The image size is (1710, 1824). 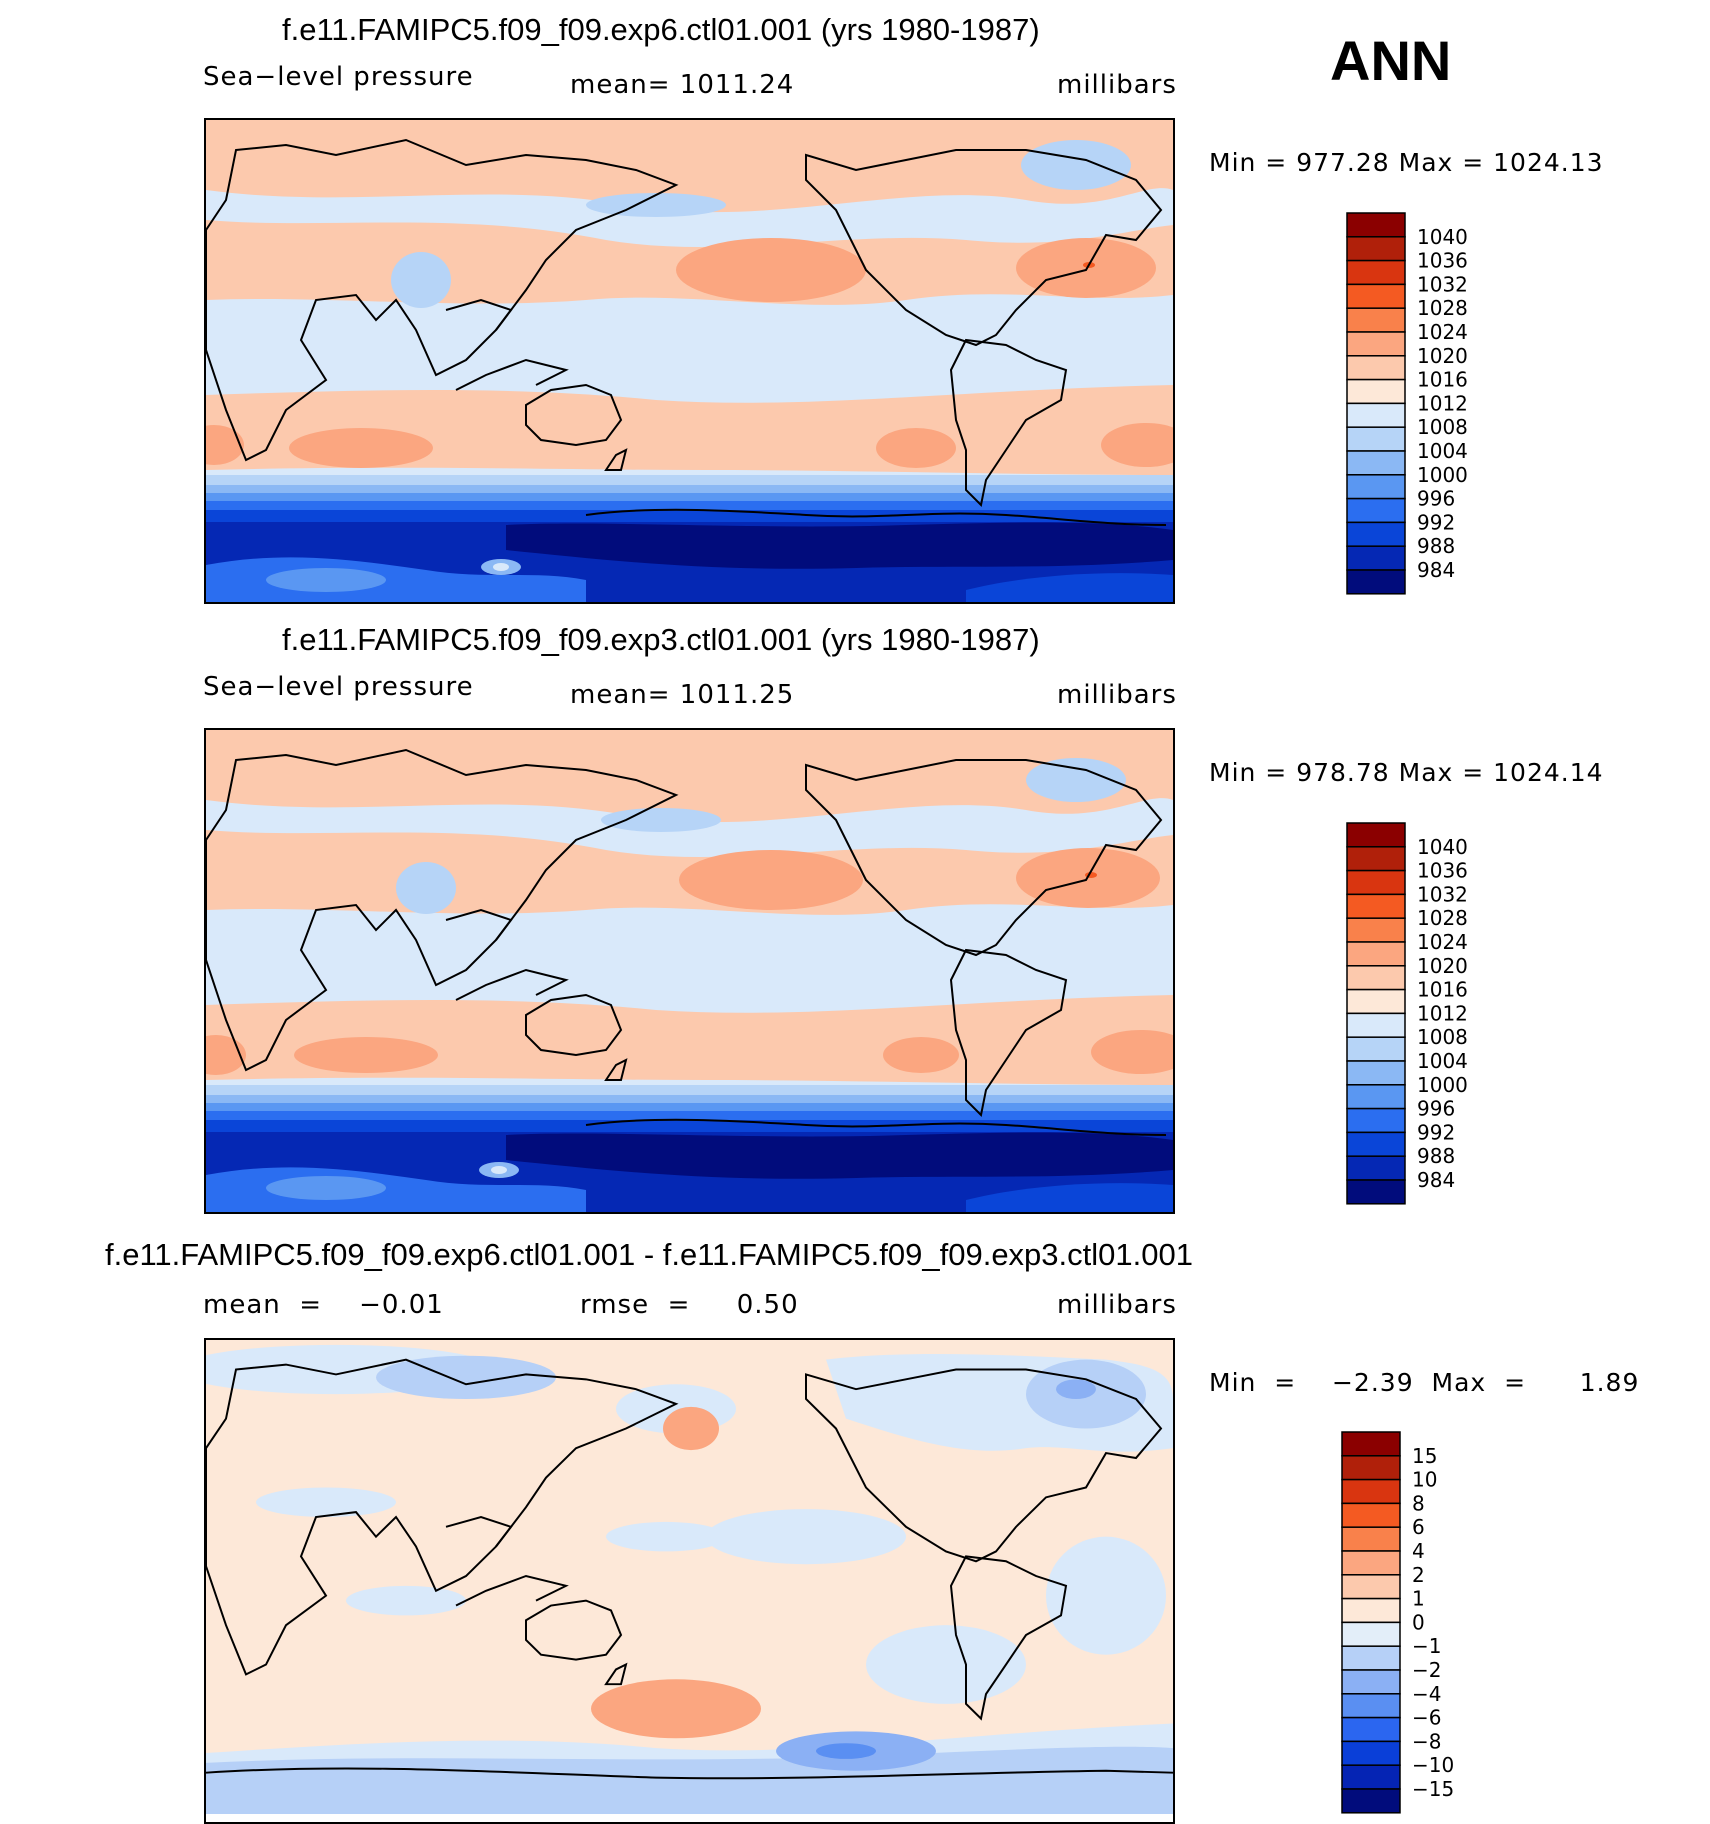 I want to click on panel1-colorbar-label: 1008, so click(x=1442, y=427).